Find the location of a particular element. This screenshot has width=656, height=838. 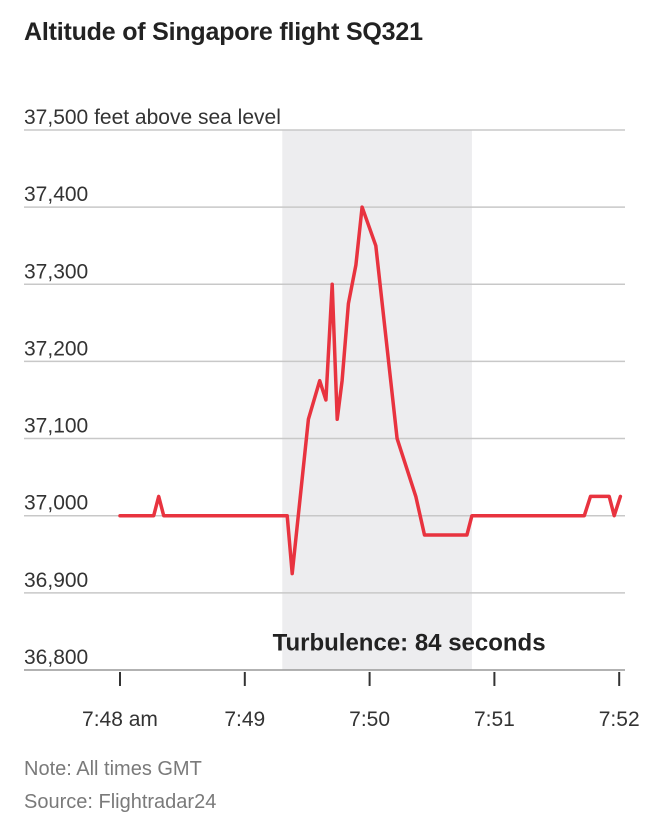

x-tick-label-1: 7:49 is located at coordinates (244, 719).